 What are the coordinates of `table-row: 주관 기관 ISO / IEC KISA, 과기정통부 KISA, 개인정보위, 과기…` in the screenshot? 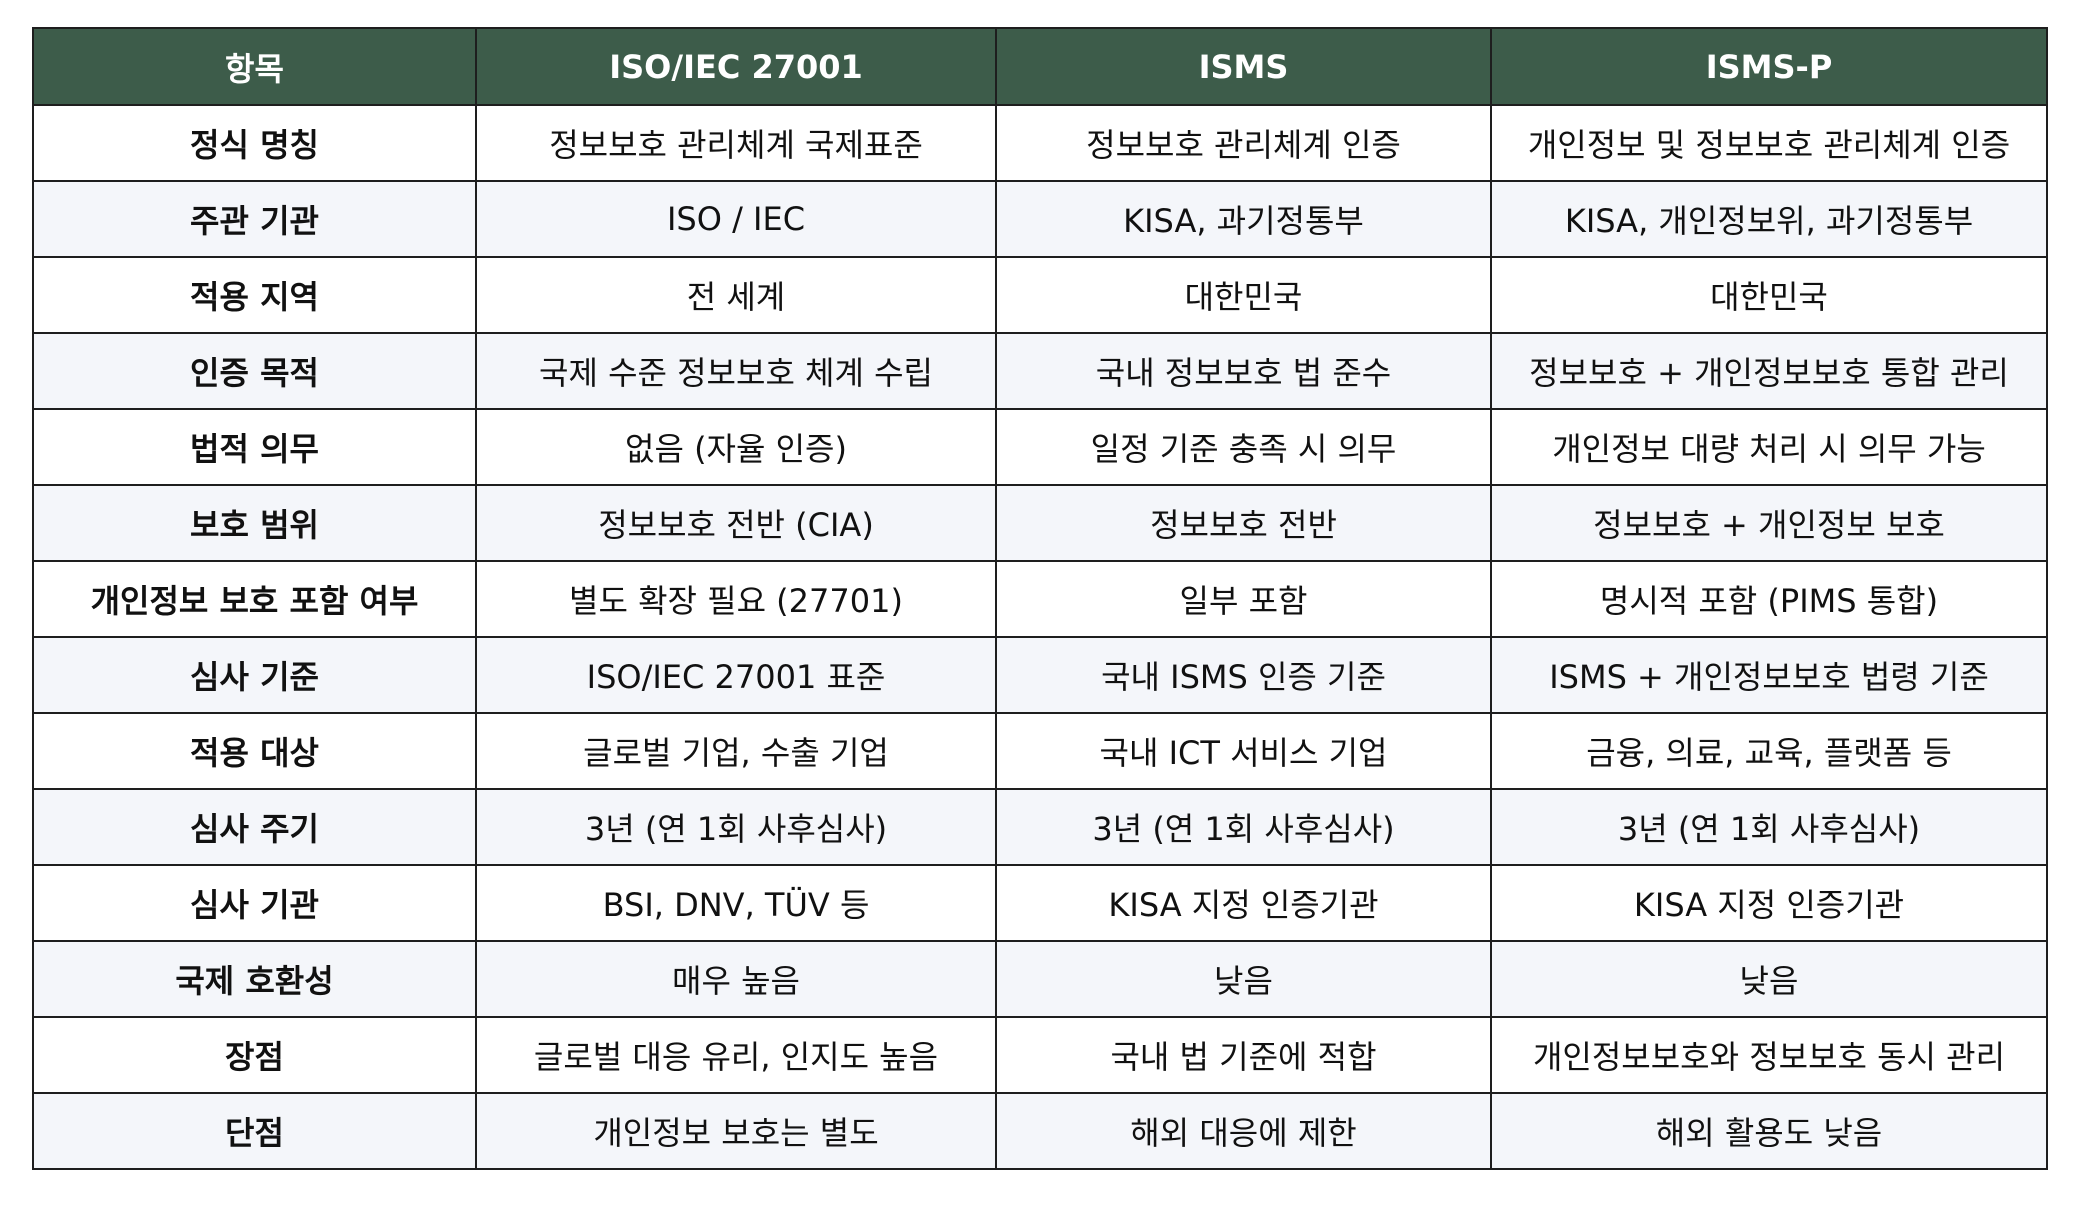 It's located at (1040, 219).